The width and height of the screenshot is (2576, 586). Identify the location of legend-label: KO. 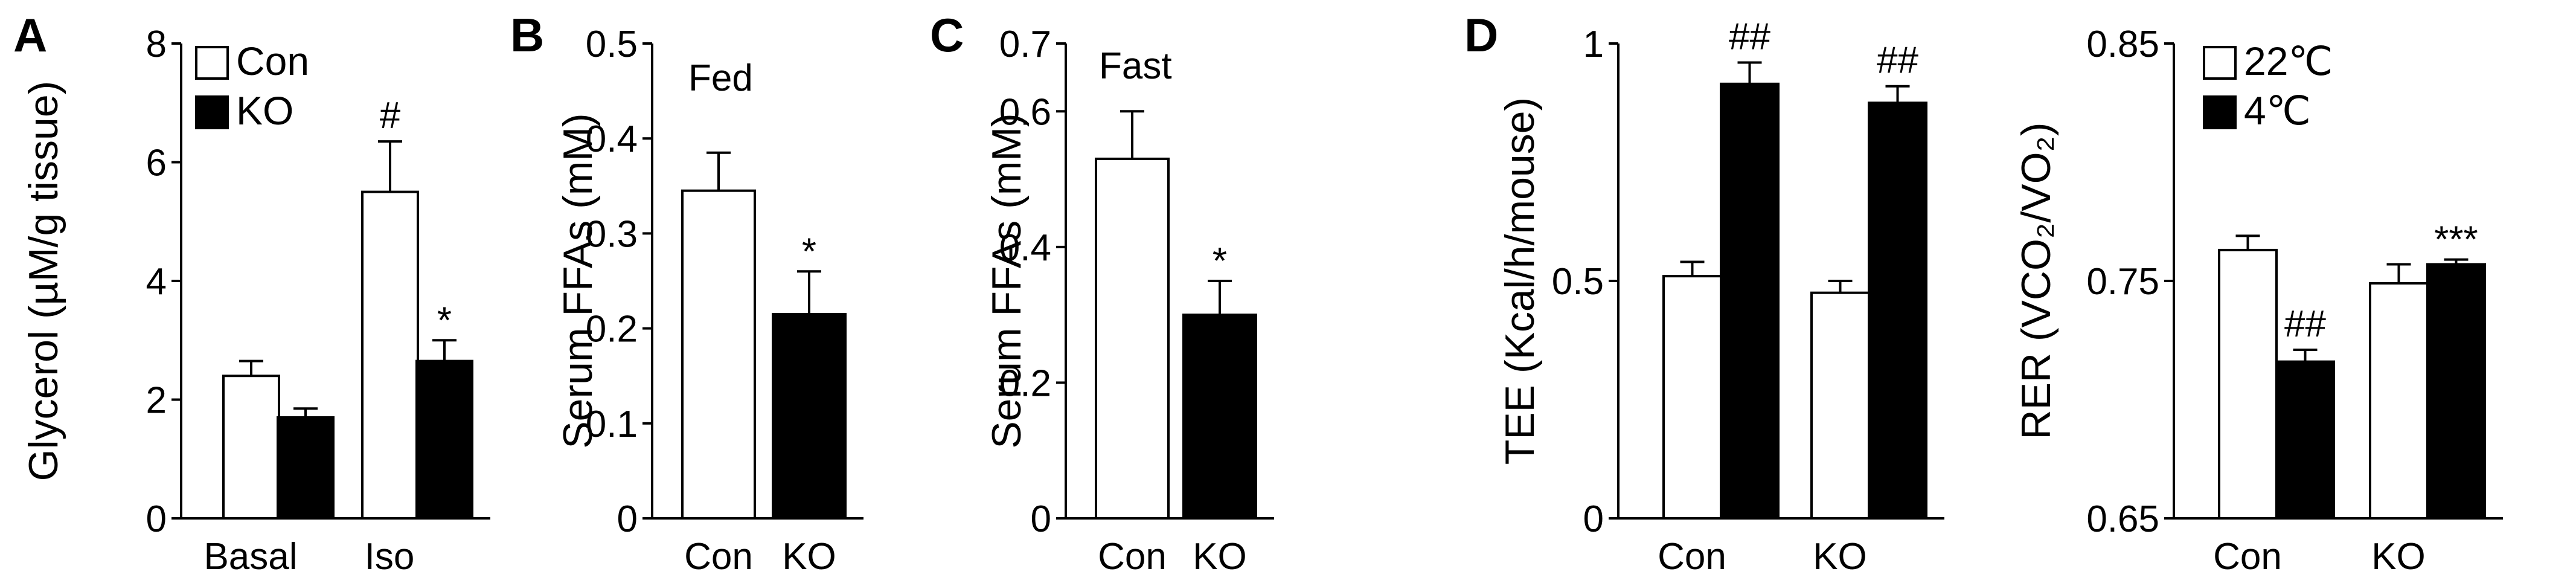
(264, 110).